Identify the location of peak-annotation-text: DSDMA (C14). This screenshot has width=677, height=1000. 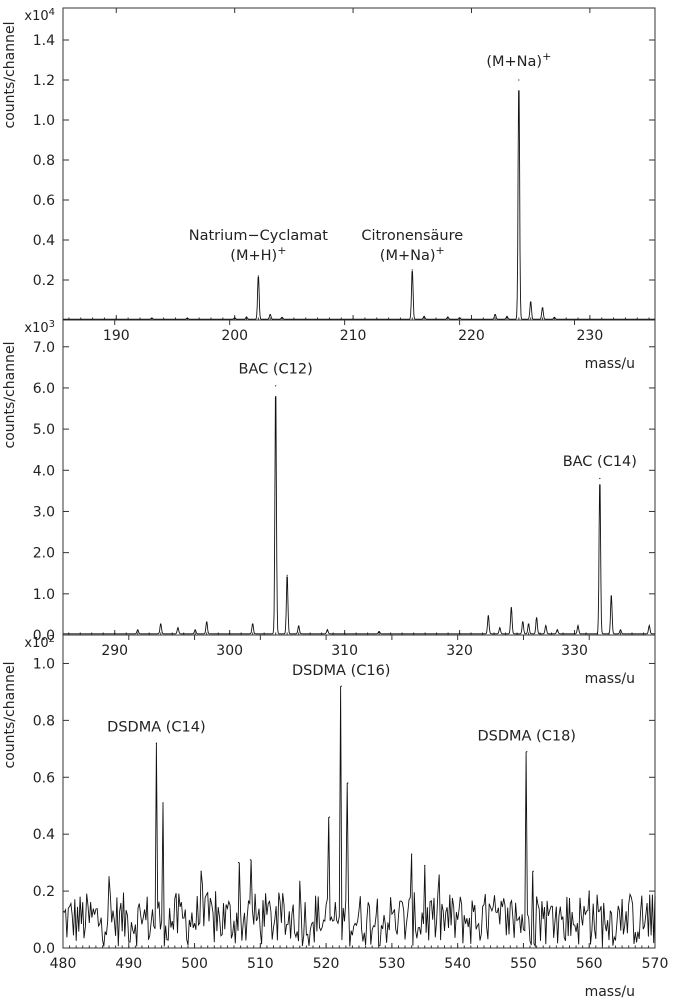
(156, 728).